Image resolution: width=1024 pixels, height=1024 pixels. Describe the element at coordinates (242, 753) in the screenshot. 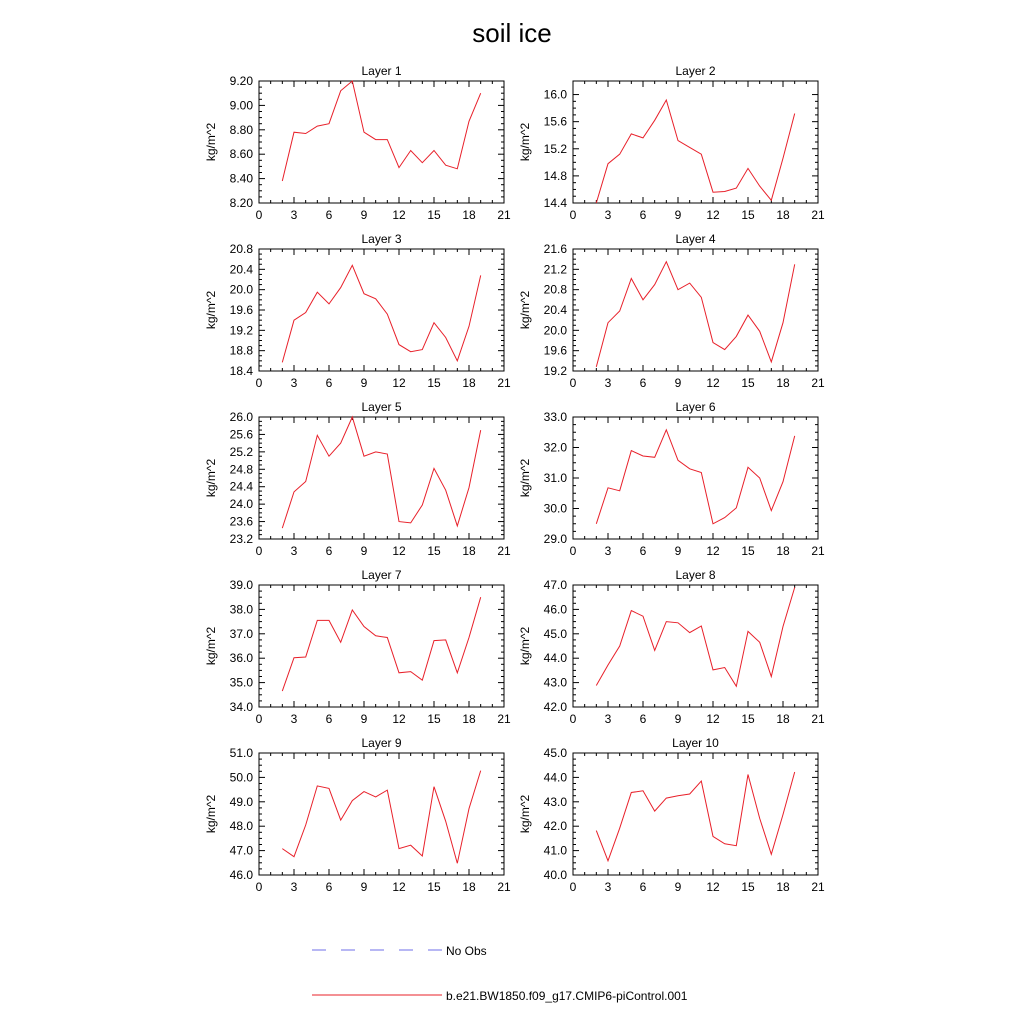

I see `y-tick-label: 51.0` at that location.